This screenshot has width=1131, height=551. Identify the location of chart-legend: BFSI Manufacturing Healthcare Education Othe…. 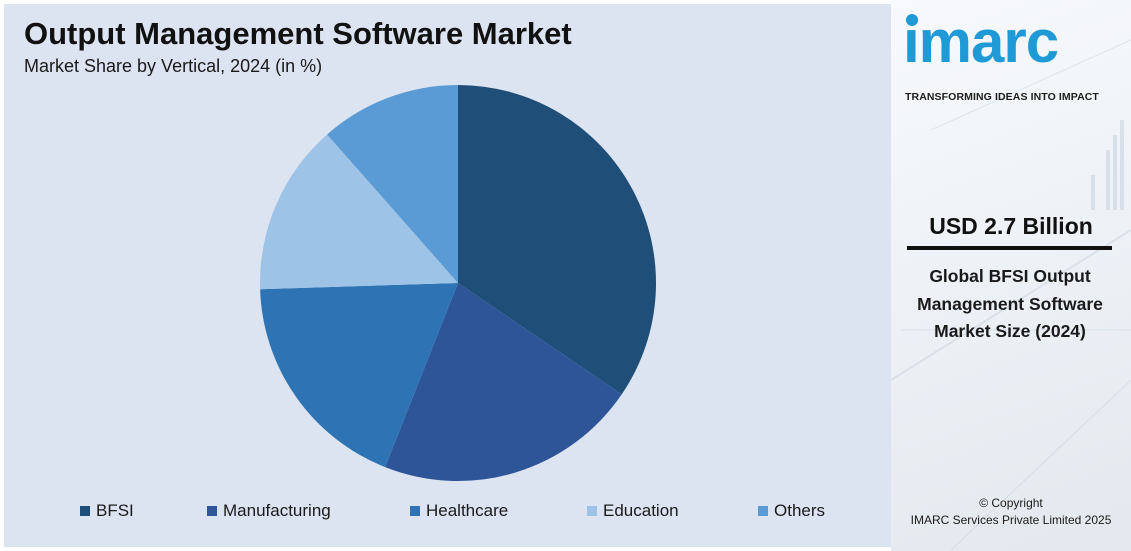
(460, 513).